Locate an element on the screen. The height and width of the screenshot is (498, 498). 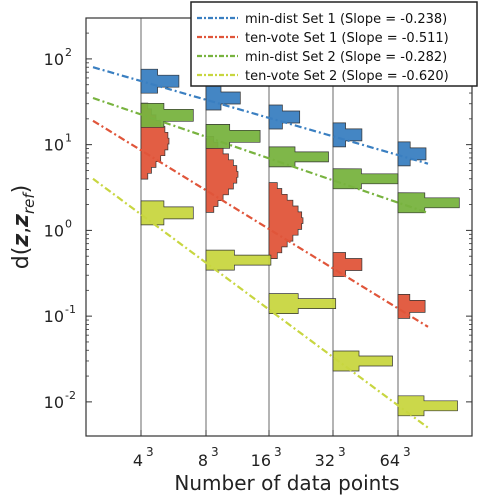
x-tick-label: 8 is located at coordinates (203, 460).